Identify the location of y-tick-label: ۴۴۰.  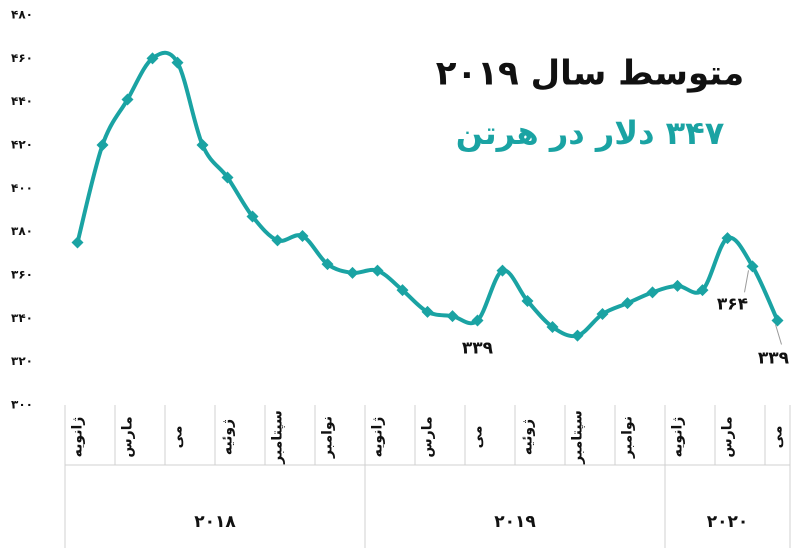
(22, 101).